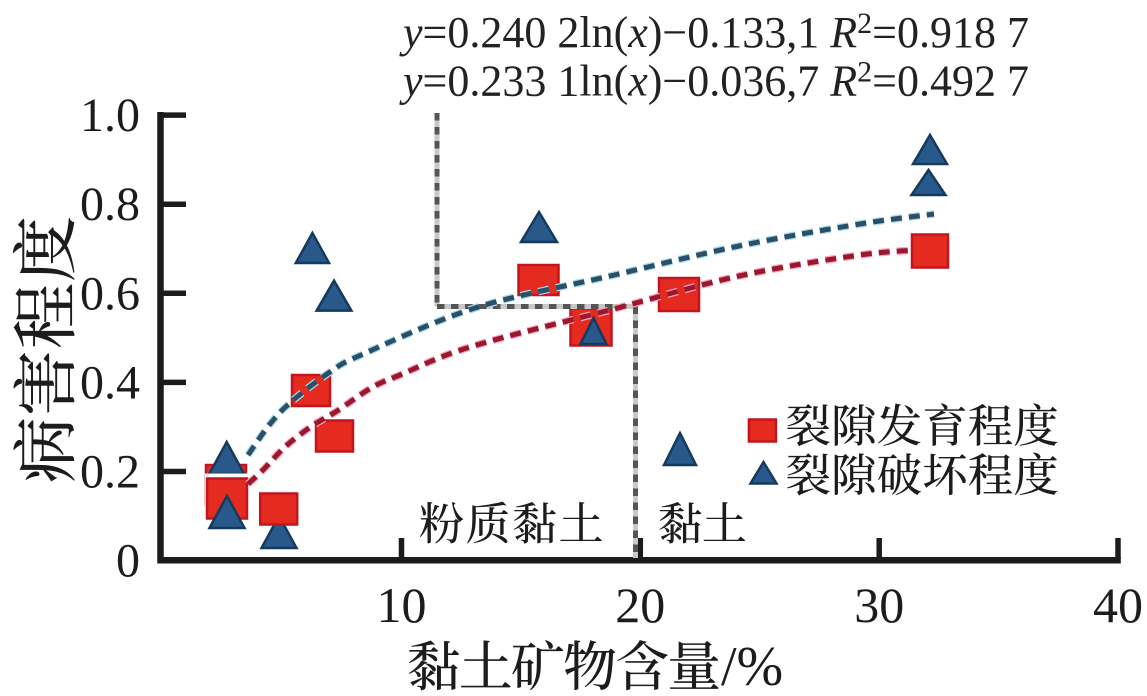 The width and height of the screenshot is (1147, 696). I want to click on svg-text:y=0.233 1ln(x)−0.036,7 R2=0.49: y=0.233 1ln(x)−0.036,7 R2=0.492 7, so click(714, 81).